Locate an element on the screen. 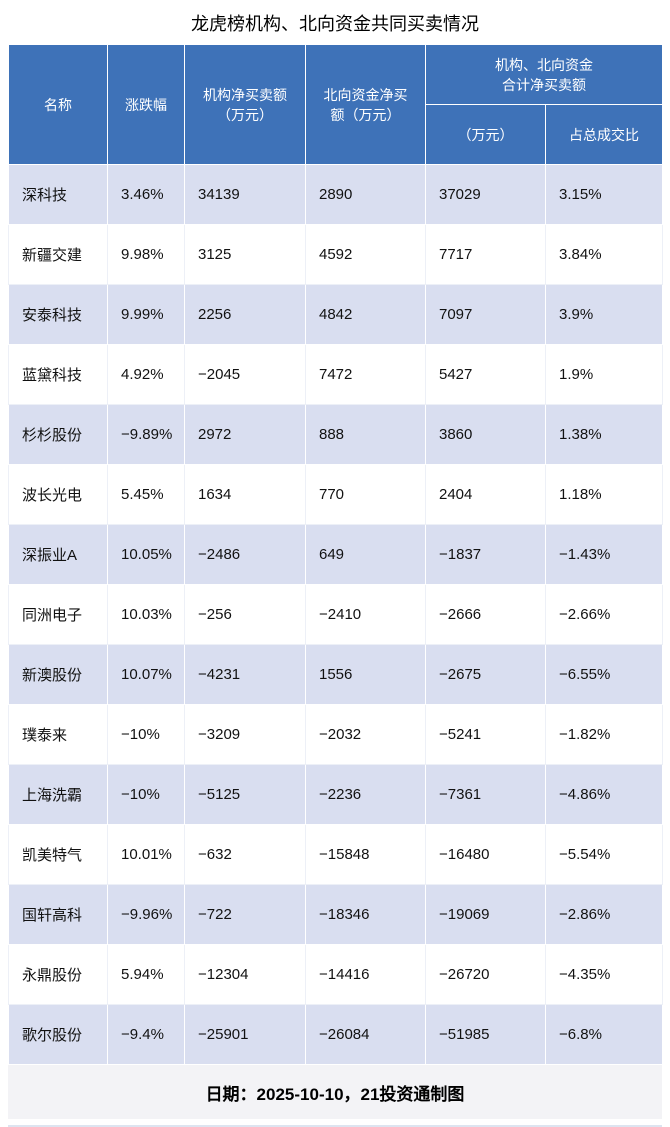 Image resolution: width=670 pixels, height=1127 pixels. cell-combined-ratio: 1.9% is located at coordinates (604, 374).